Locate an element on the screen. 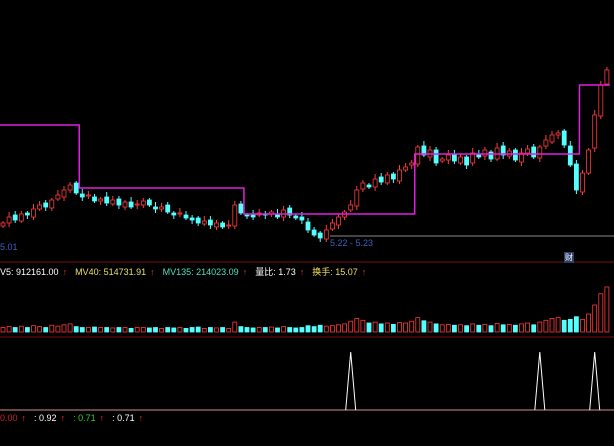 The height and width of the screenshot is (446, 614). signal-value: : 0.71 is located at coordinates (123, 418).